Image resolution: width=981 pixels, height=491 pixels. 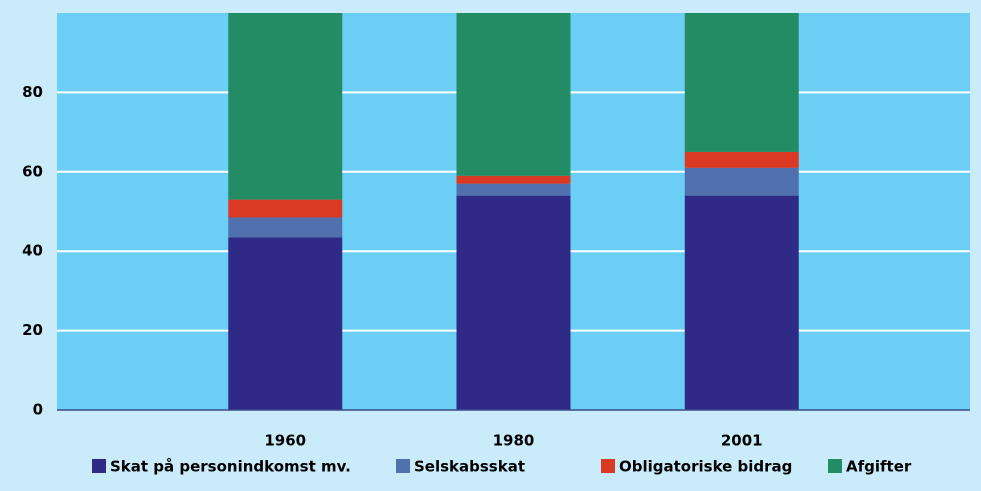 I want to click on x-tick-label: 2001, so click(x=742, y=441).